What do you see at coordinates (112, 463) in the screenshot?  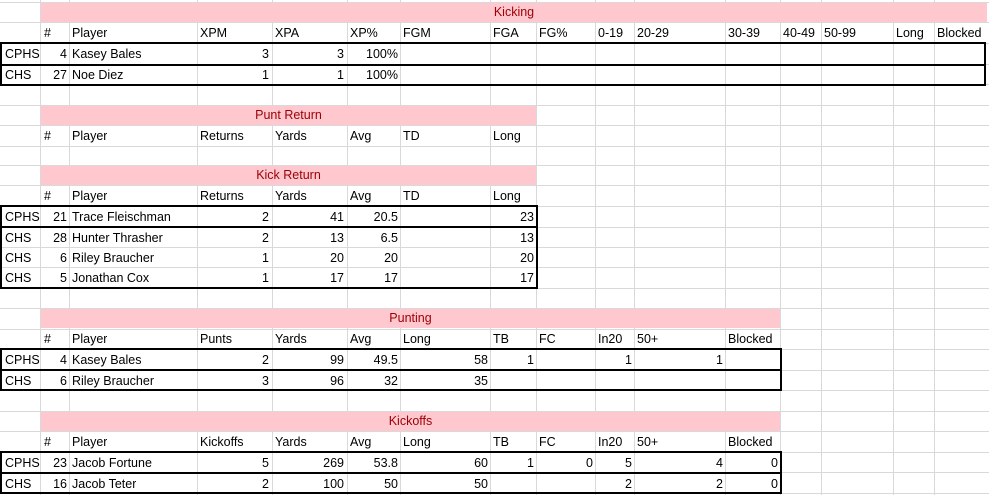 I see `player-cell: Jacob Fortune` at bounding box center [112, 463].